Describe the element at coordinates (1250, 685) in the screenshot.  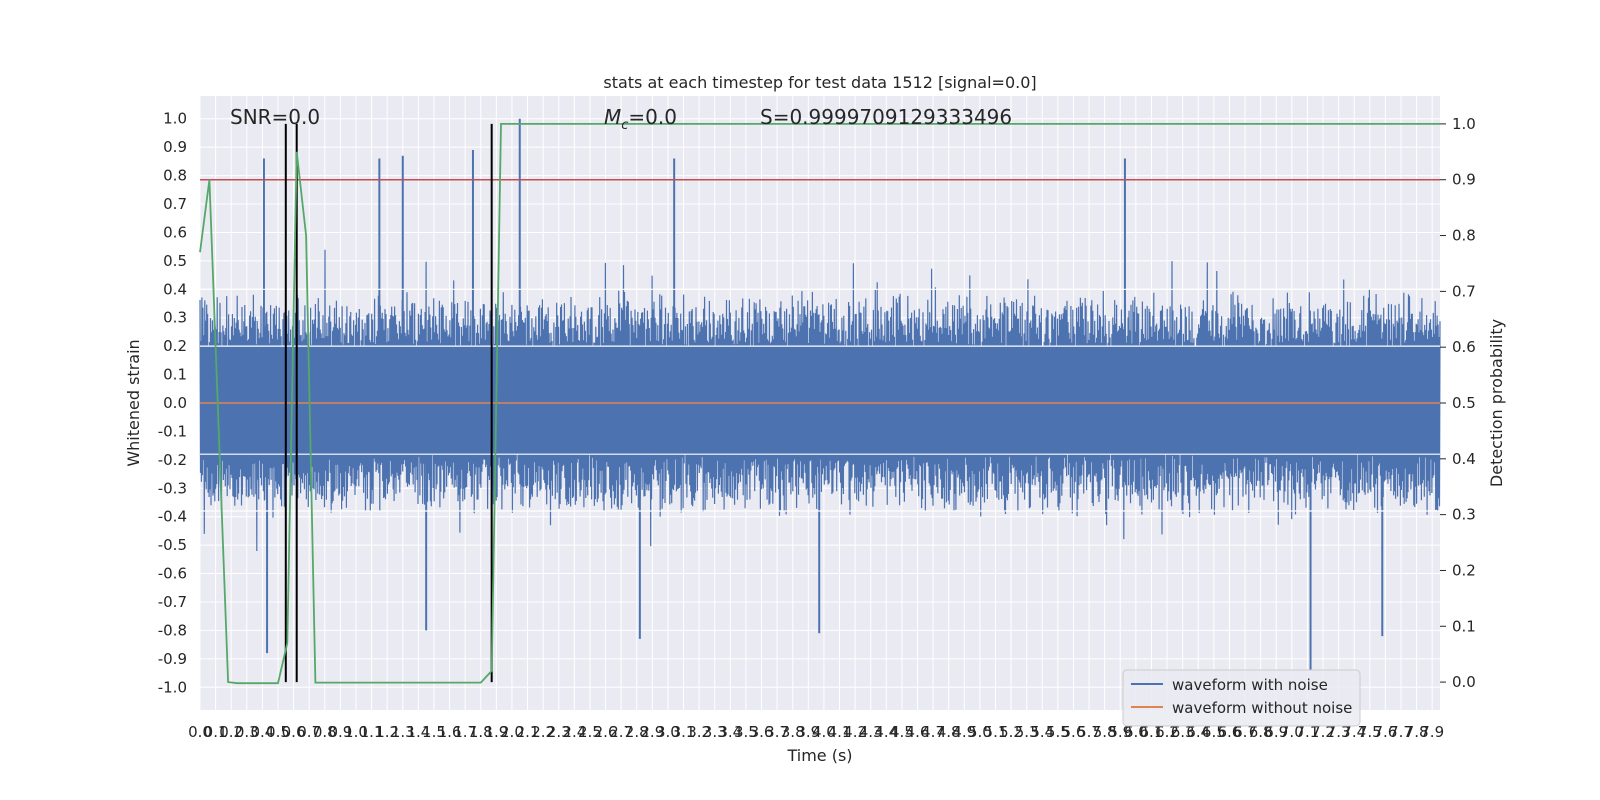
I see `legend-label-waveform-with-noise: waveform with noise` at that location.